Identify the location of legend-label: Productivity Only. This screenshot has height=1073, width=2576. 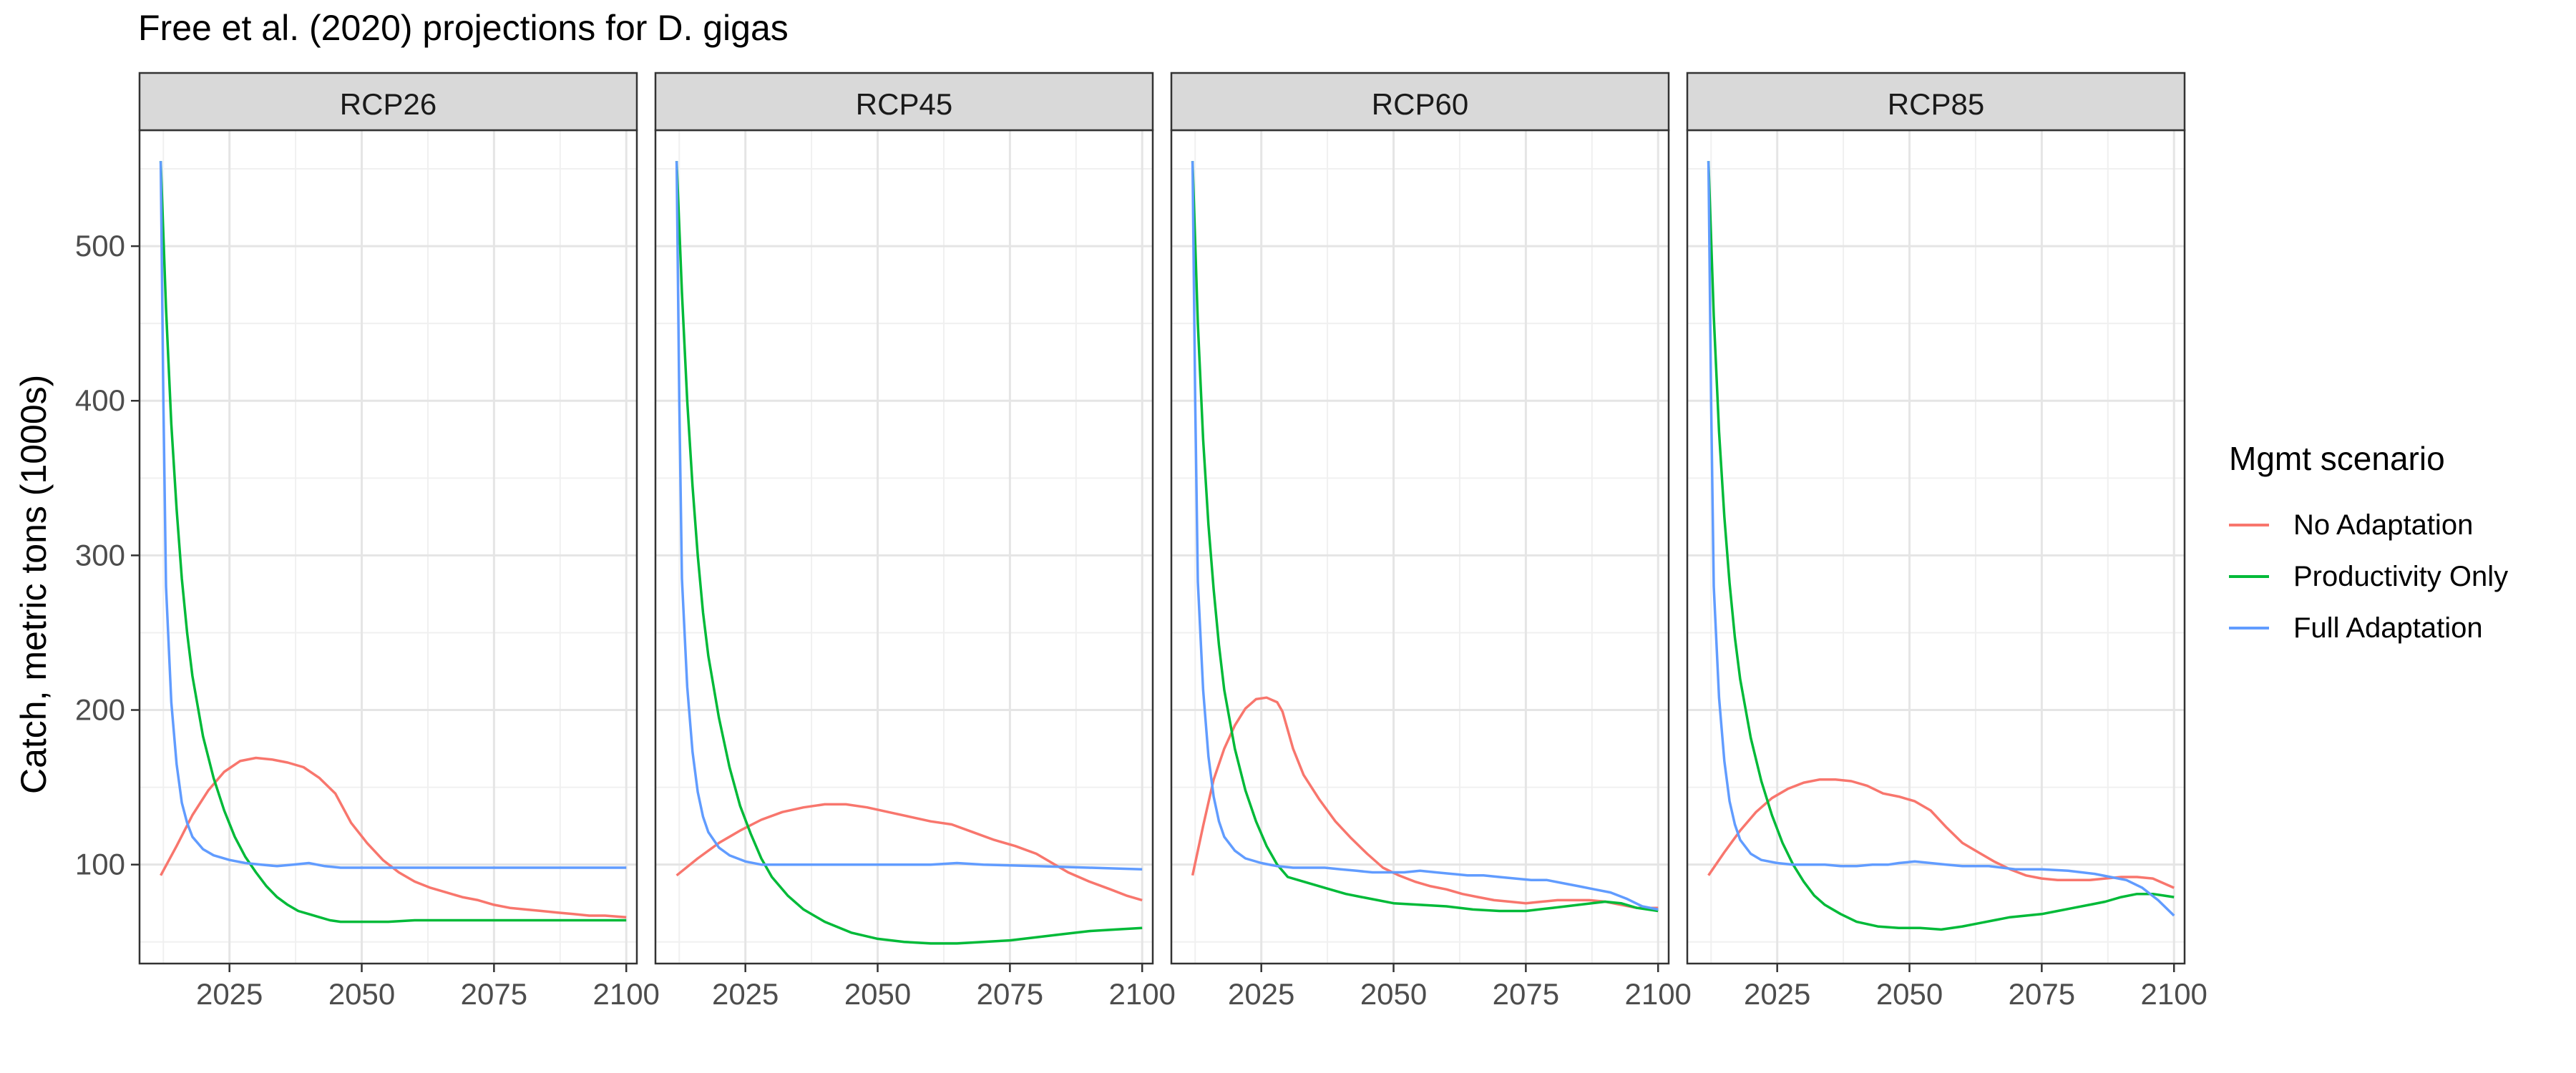
(2401, 576).